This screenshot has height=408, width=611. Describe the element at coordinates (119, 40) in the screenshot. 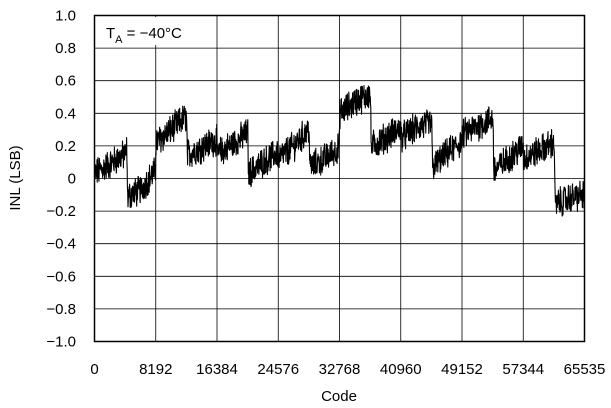

I see `annotation-subscript: A` at that location.